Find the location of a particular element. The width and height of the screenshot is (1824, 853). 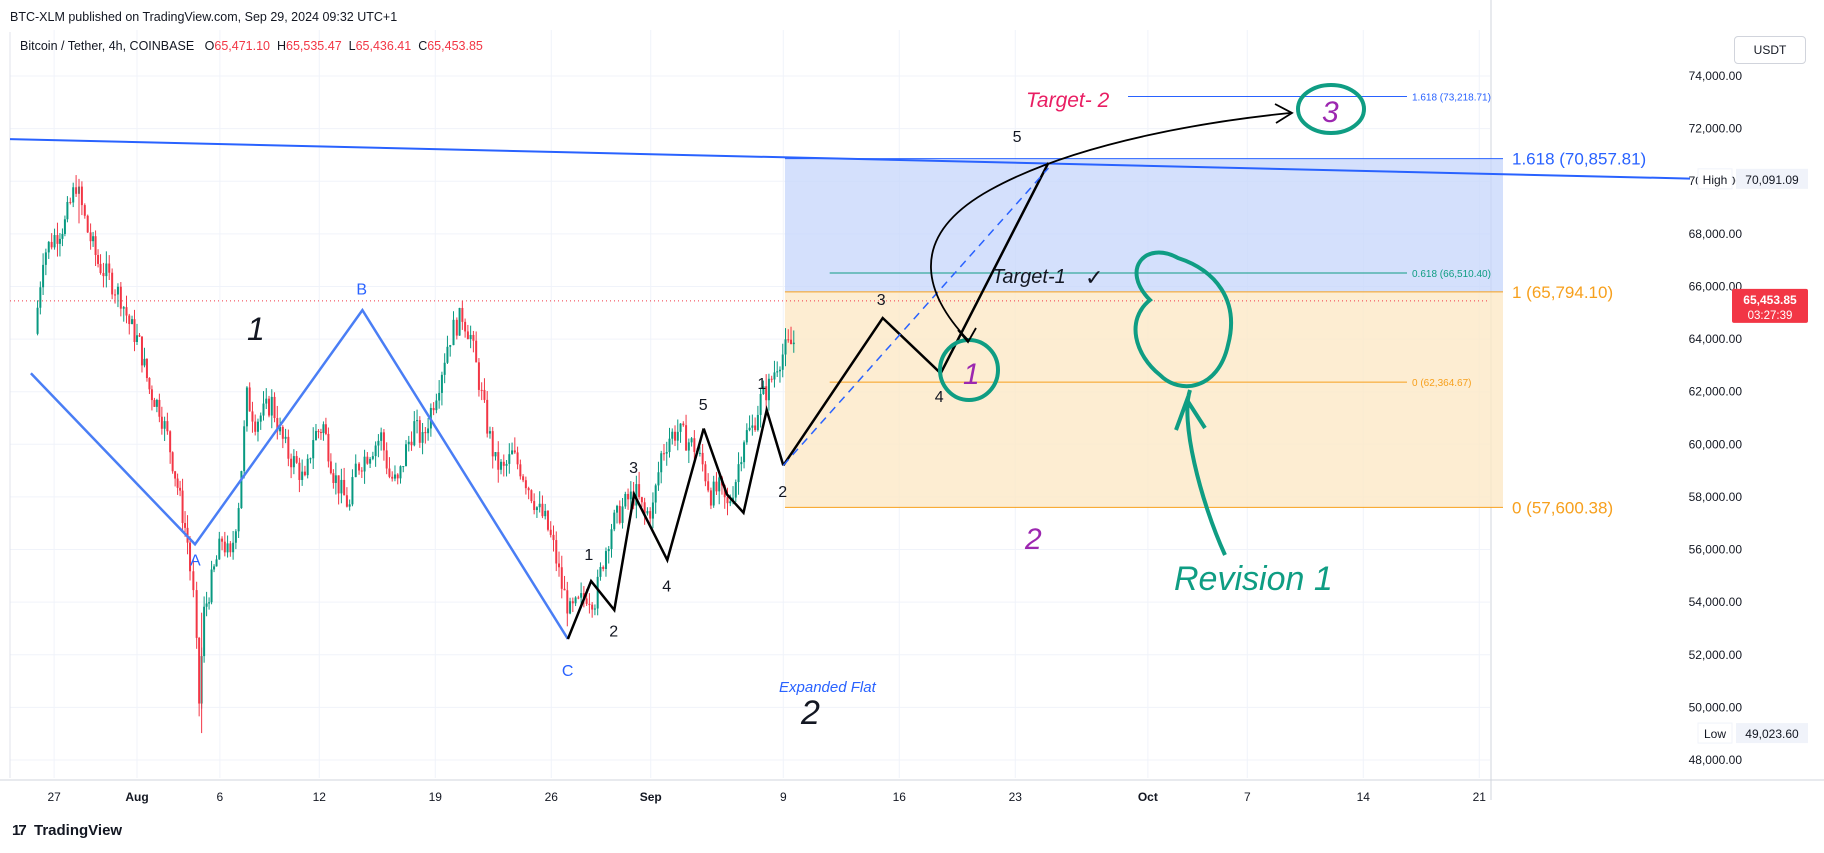

wave-impulse-line is located at coordinates (635, 534).